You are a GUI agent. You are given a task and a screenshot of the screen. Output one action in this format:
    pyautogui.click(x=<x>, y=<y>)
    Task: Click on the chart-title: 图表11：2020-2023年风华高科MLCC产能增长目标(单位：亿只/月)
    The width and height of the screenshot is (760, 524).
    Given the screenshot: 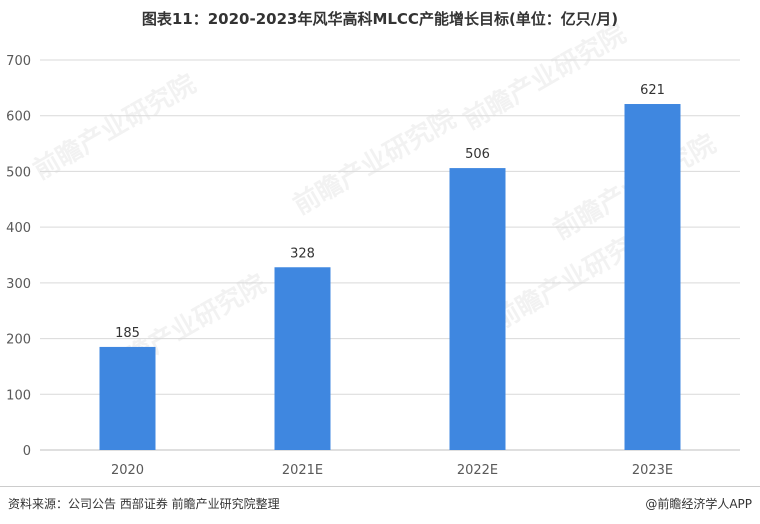 What is the action you would take?
    pyautogui.click(x=380, y=19)
    